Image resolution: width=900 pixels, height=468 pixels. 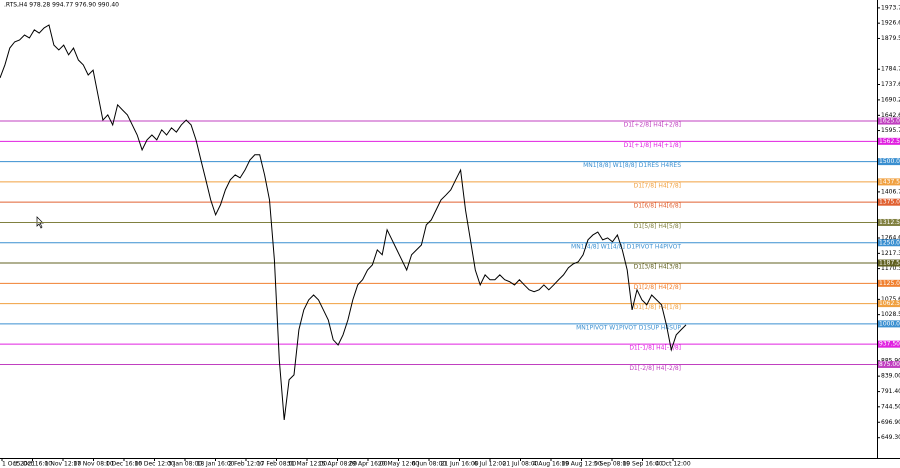 I want to click on x-tick-label: 3 Jan 08:00, so click(x=185, y=464).